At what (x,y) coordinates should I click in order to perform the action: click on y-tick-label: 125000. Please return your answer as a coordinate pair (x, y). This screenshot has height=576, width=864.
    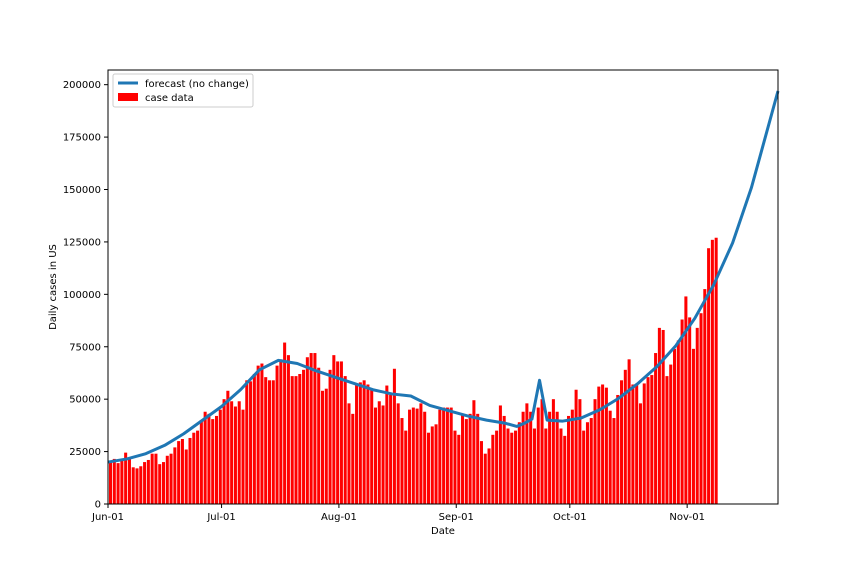
    Looking at the image, I should click on (82, 242).